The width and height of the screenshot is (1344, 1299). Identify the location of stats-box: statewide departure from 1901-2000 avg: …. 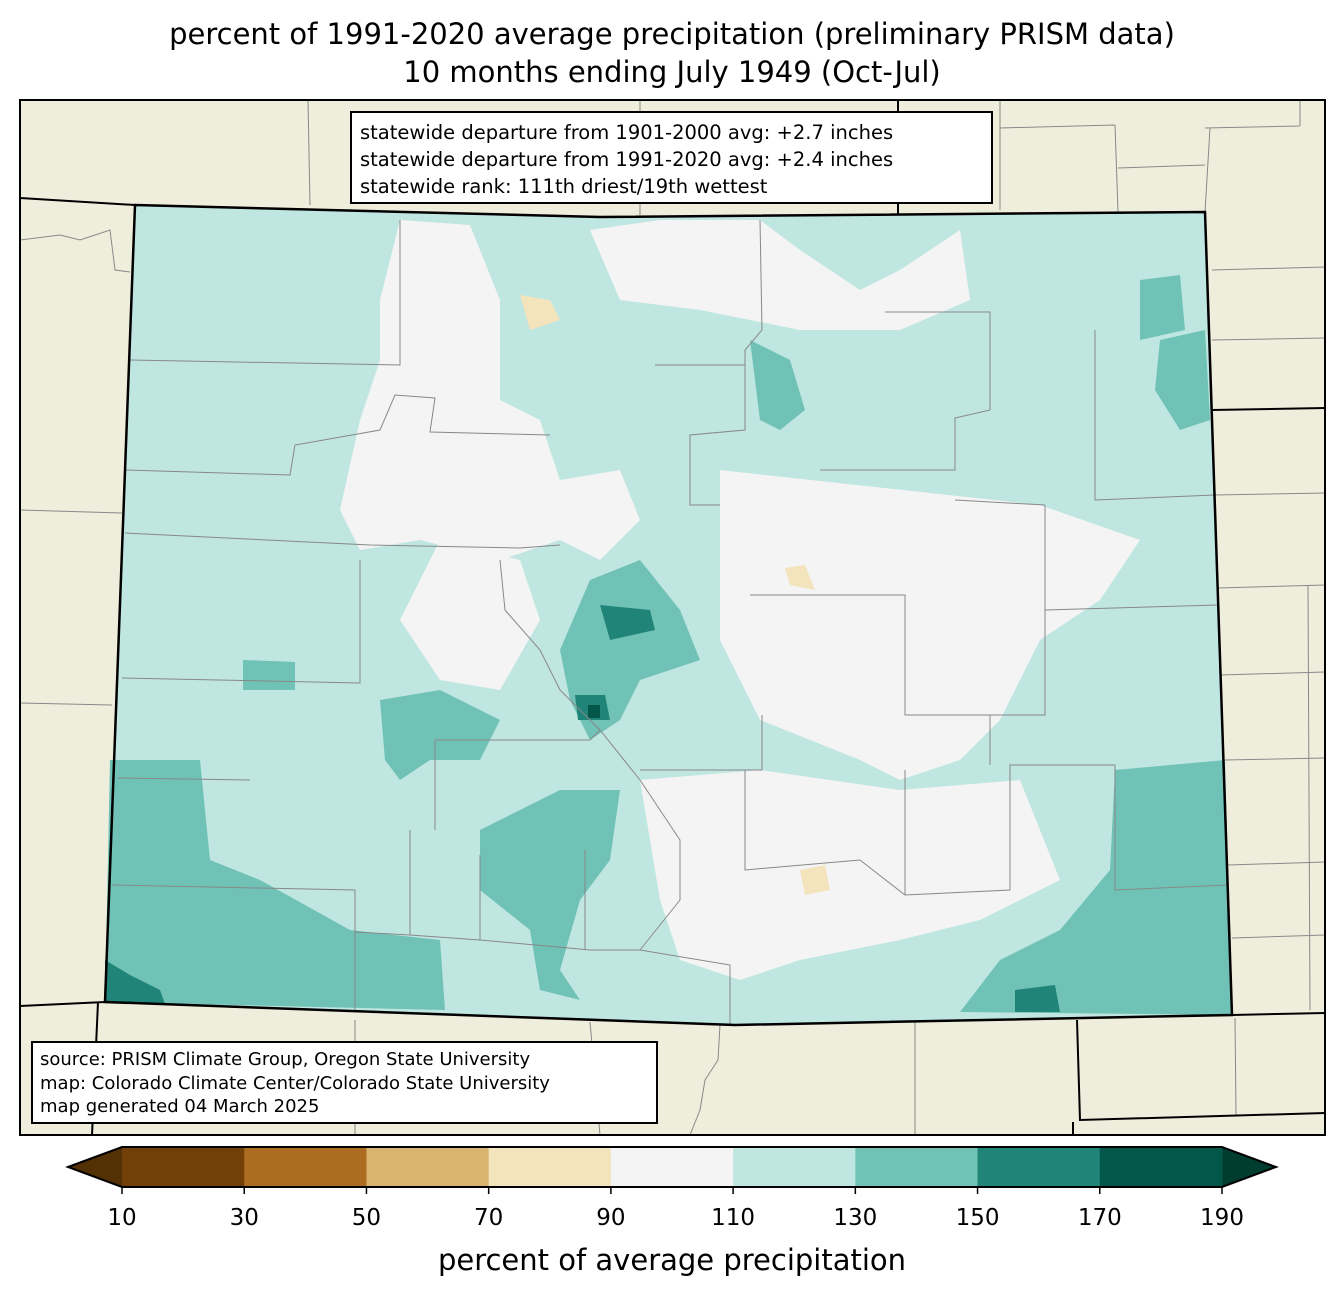
(671, 157).